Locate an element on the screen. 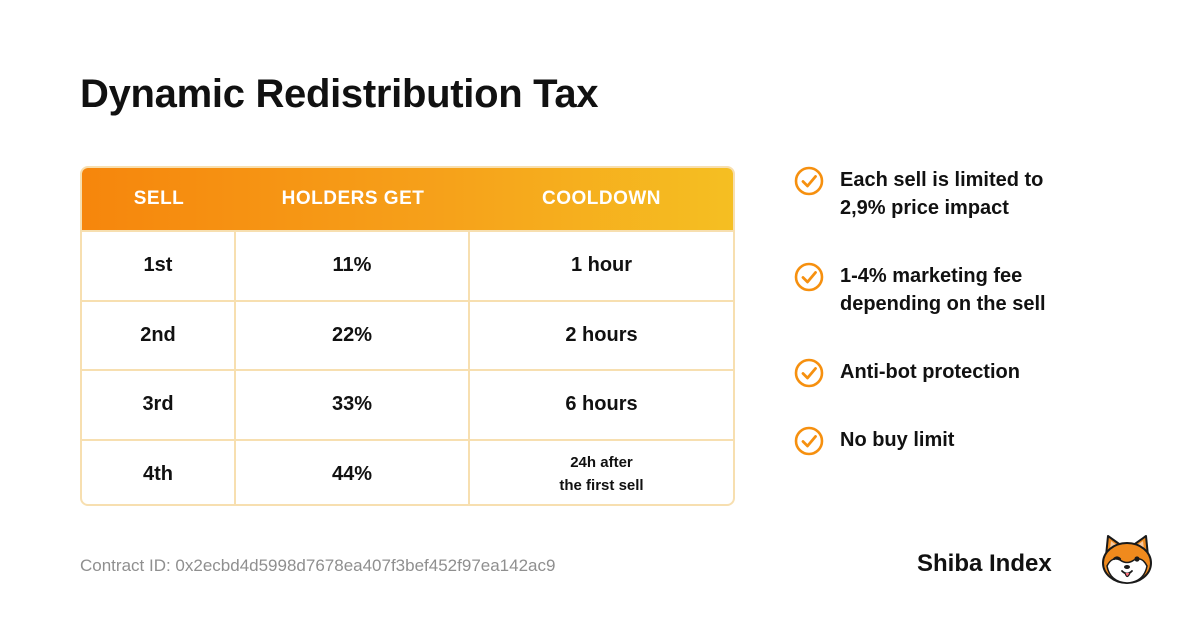 This screenshot has height=625, width=1200. cooldown-cell: 24h after the first sell is located at coordinates (601, 474).